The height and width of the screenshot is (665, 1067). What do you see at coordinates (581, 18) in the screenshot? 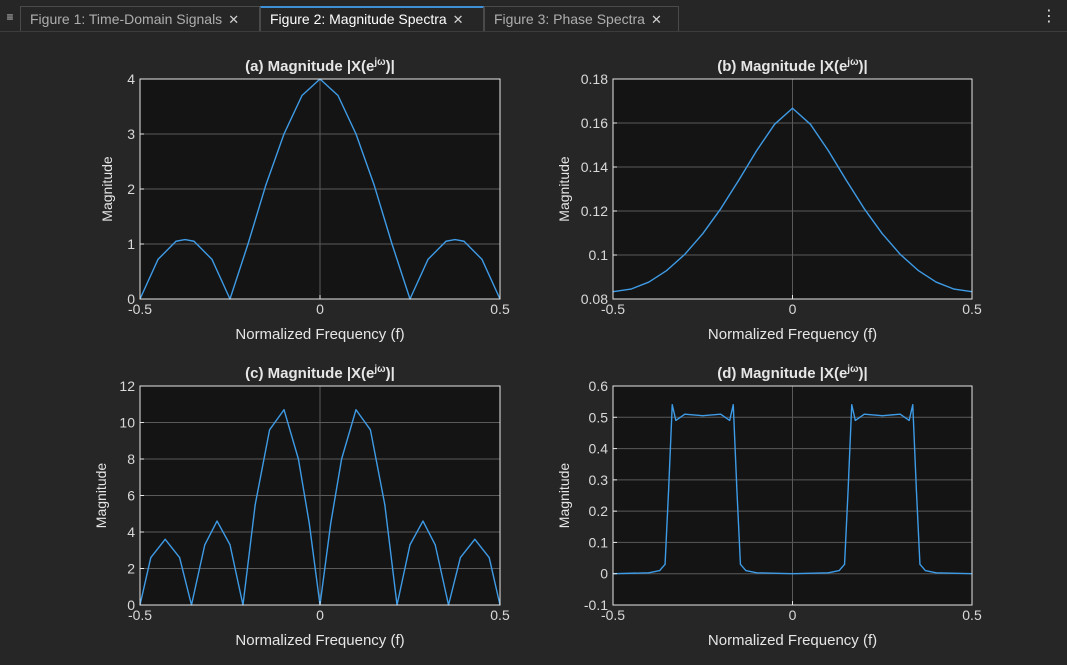
I see `tab-figure-3: Figure 3: Phase Spectra ✕` at bounding box center [581, 18].